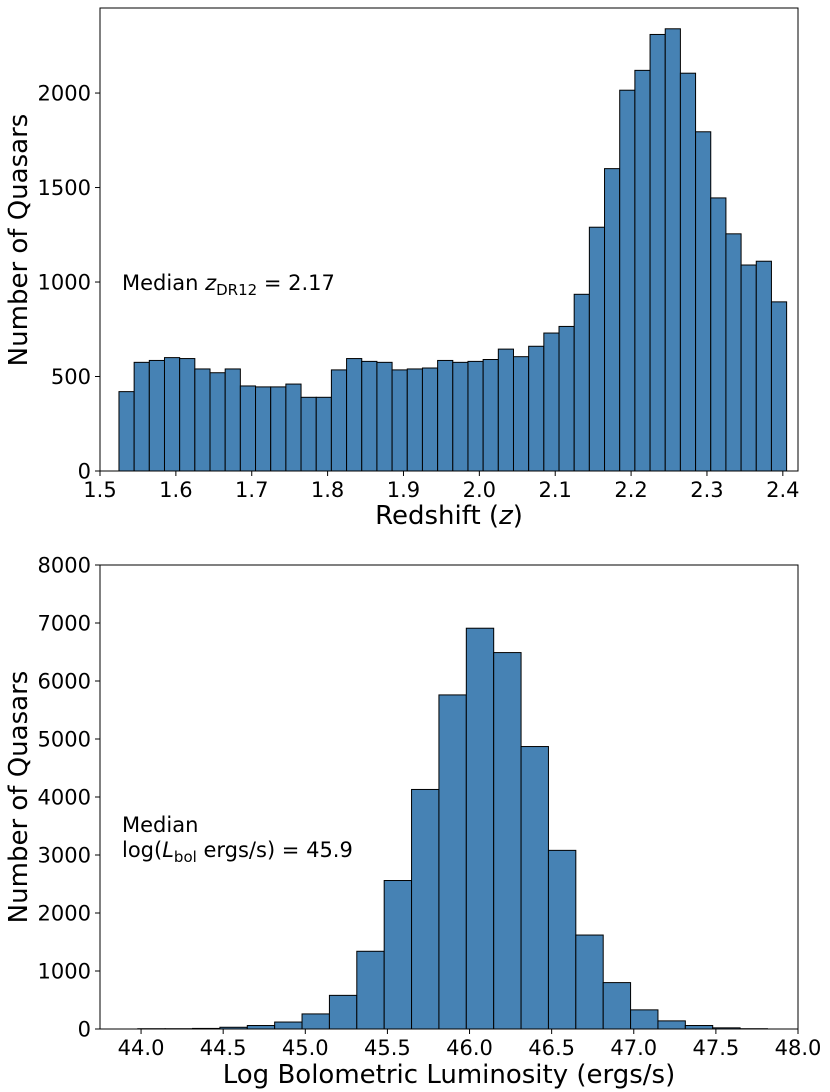  I want to click on redshift-y-tick-label: 1000, so click(64, 283).